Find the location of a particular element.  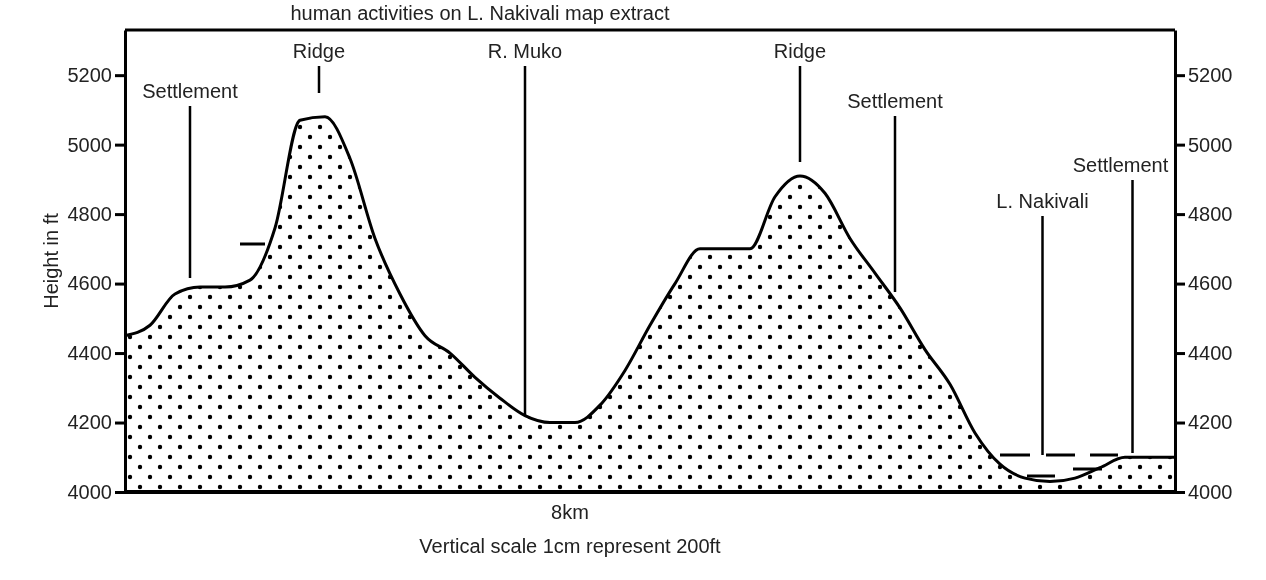

y-tick-label: 4800 is located at coordinates (89, 214).